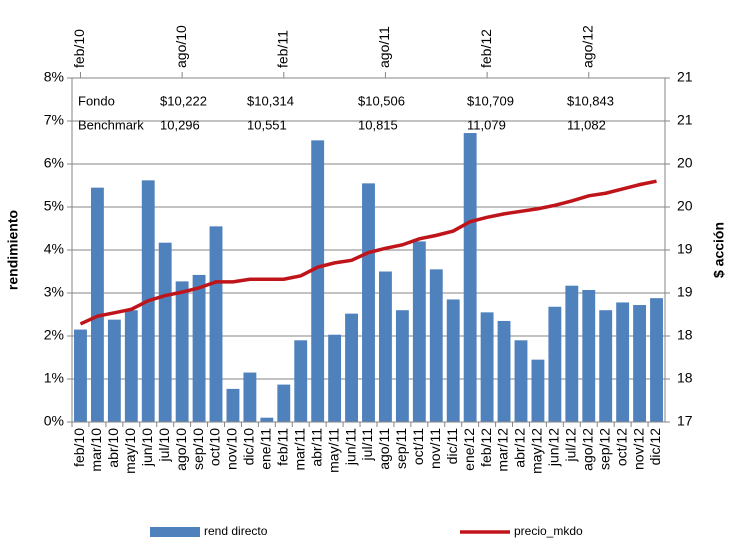 The height and width of the screenshot is (546, 733). I want to click on x-tick-label: sep/10, so click(198, 449).